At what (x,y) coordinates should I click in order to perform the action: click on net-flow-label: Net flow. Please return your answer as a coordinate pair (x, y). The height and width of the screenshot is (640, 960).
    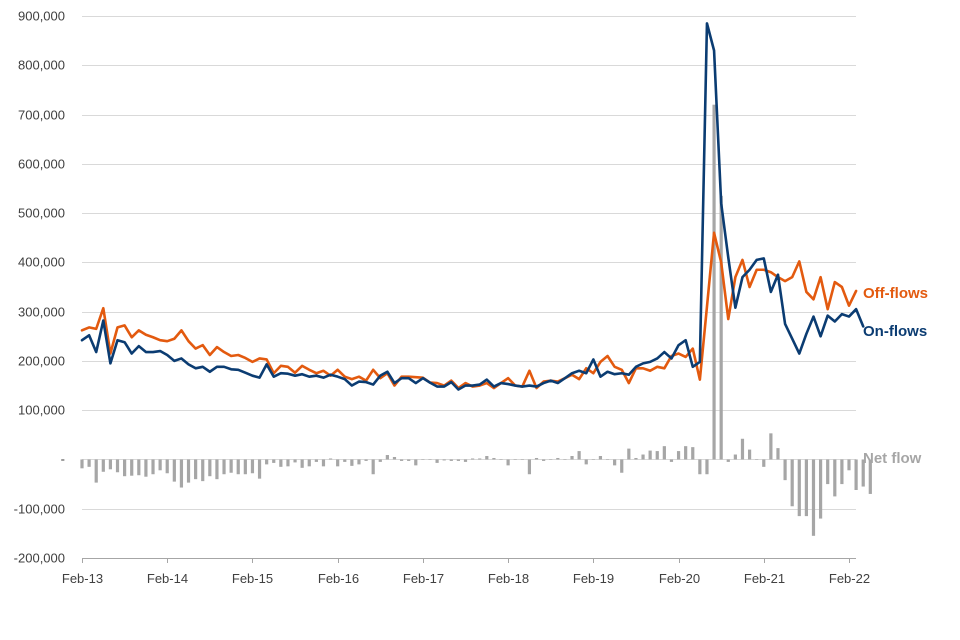
    Looking at the image, I should click on (892, 458).